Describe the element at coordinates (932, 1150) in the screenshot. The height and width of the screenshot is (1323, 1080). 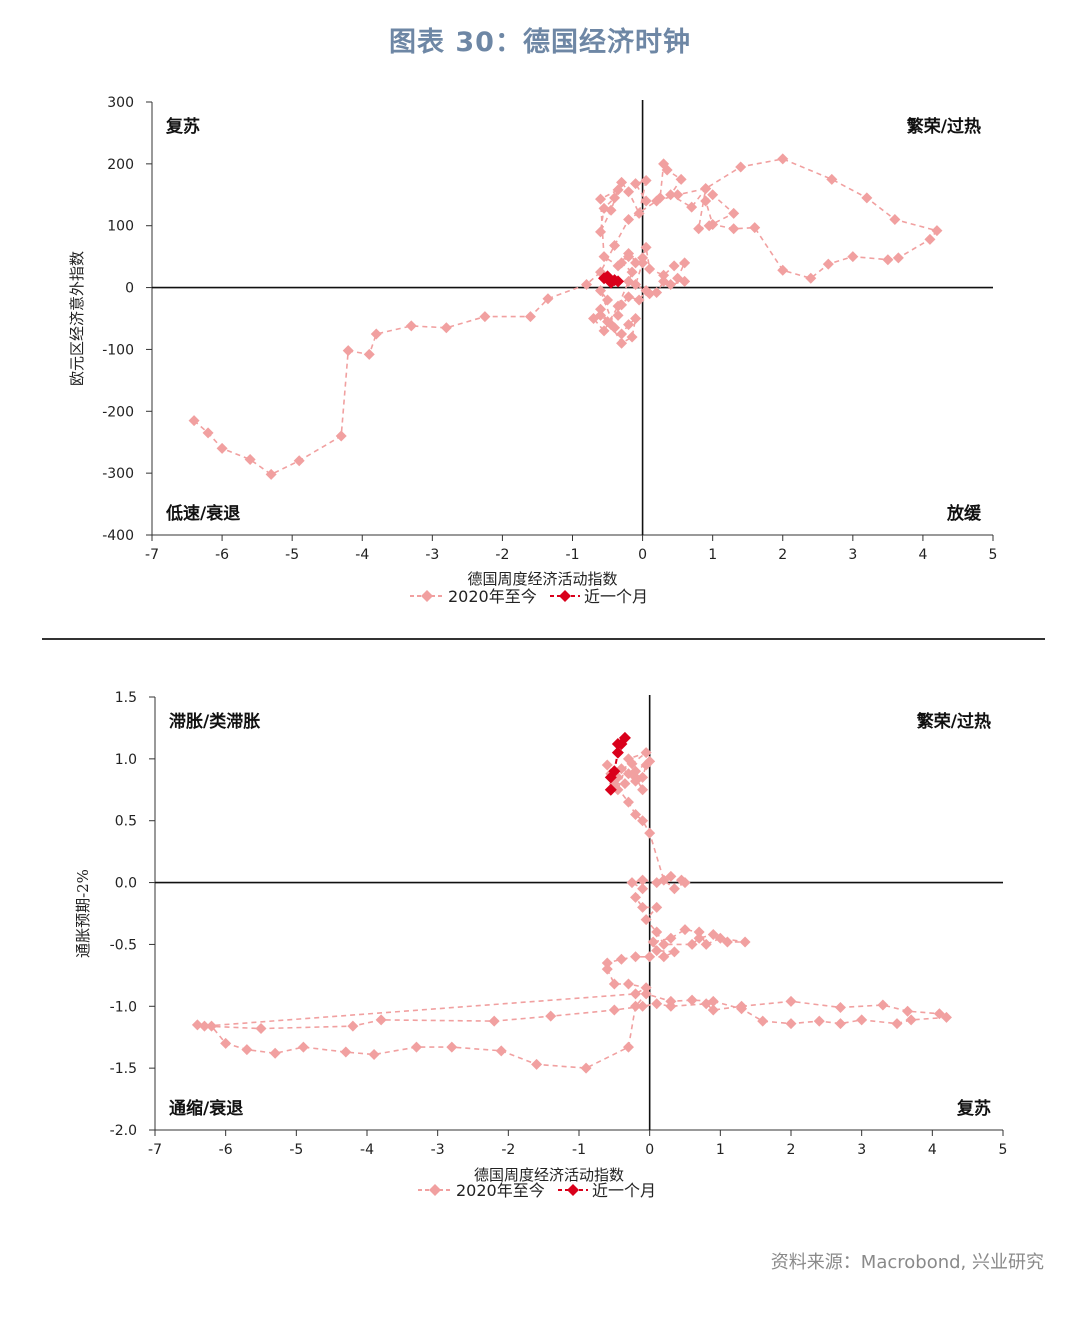
I see `x-tick-label: 4` at that location.